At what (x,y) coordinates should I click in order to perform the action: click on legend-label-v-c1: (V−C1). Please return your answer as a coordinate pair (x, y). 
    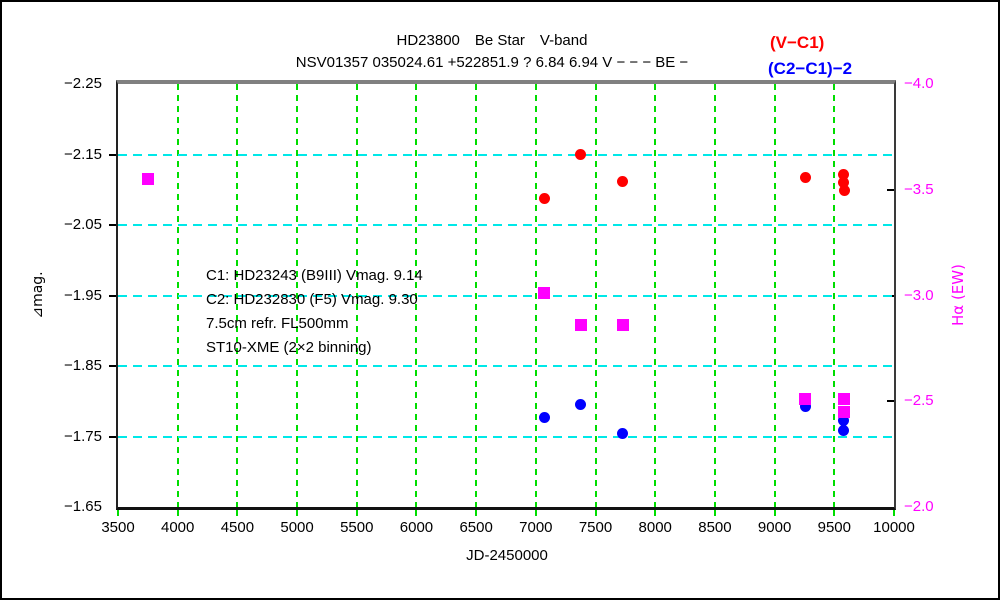
    Looking at the image, I should click on (797, 42).